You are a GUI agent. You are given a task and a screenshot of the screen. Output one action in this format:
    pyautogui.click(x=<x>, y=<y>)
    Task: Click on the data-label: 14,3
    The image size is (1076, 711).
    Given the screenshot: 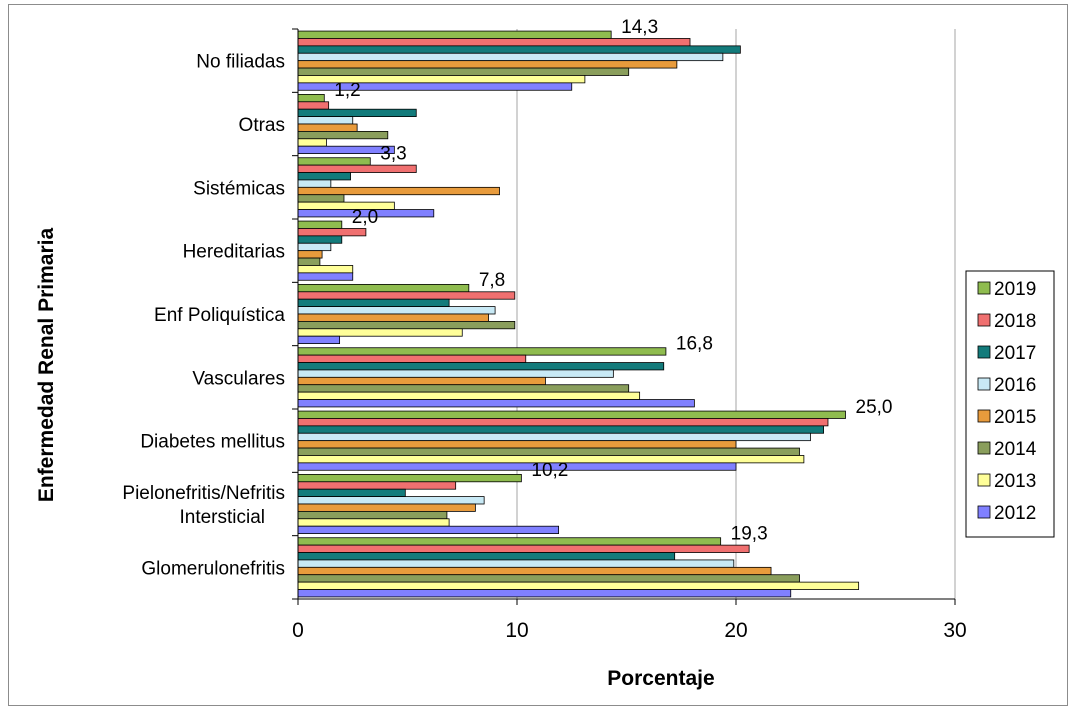 What is the action you would take?
    pyautogui.click(x=639, y=27)
    